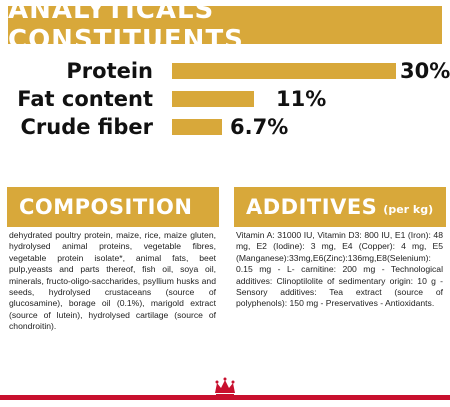 This screenshot has height=407, width=450. I want to click on footer-red-line, so click(225, 397).